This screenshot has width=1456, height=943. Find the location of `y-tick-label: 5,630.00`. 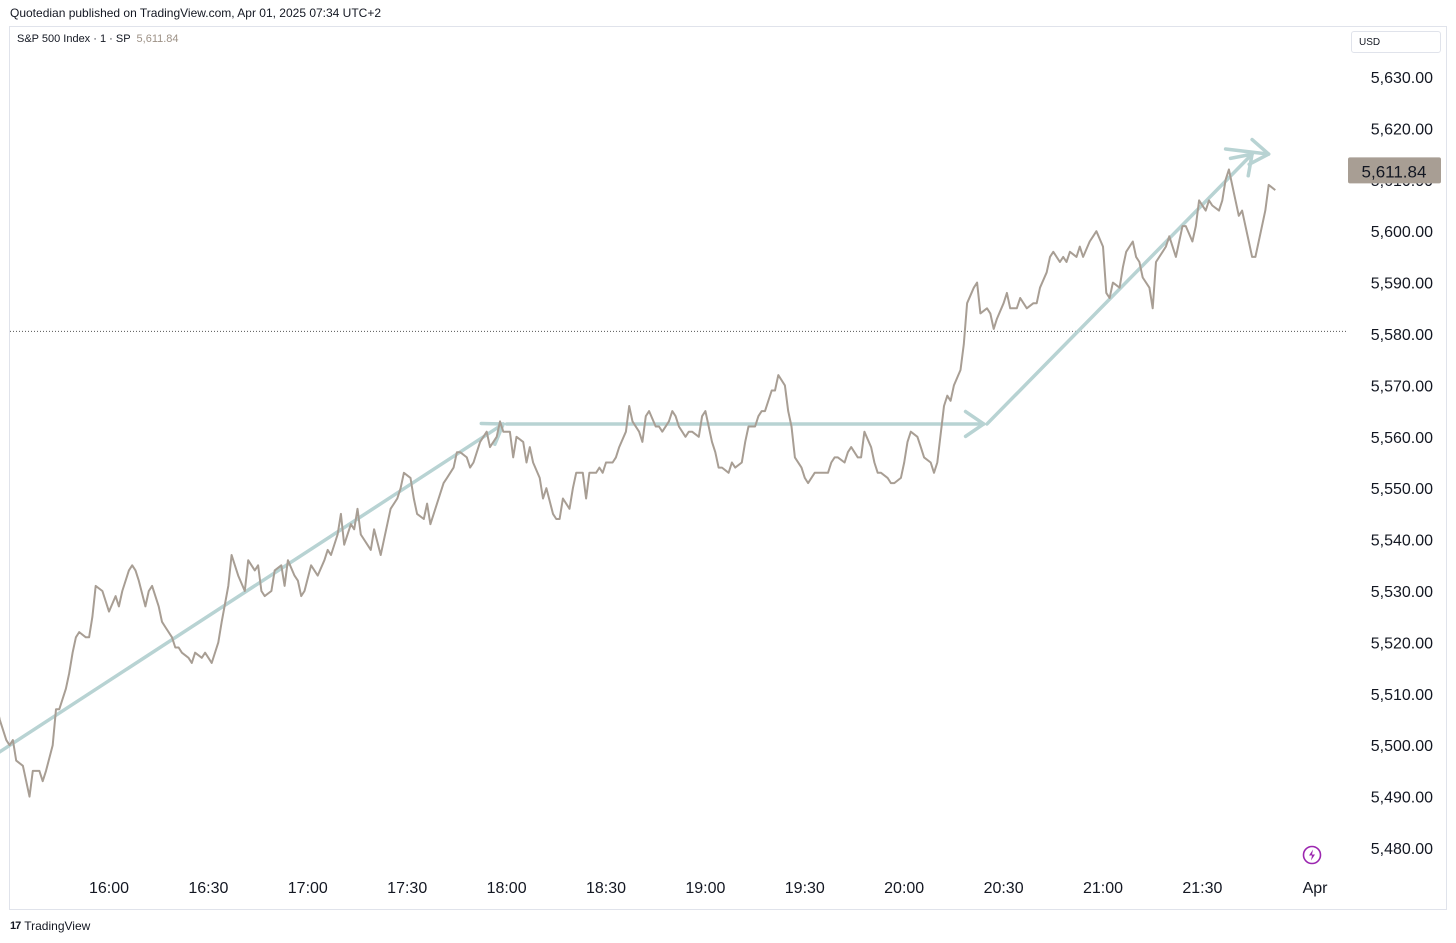

y-tick-label: 5,630.00 is located at coordinates (1402, 78).